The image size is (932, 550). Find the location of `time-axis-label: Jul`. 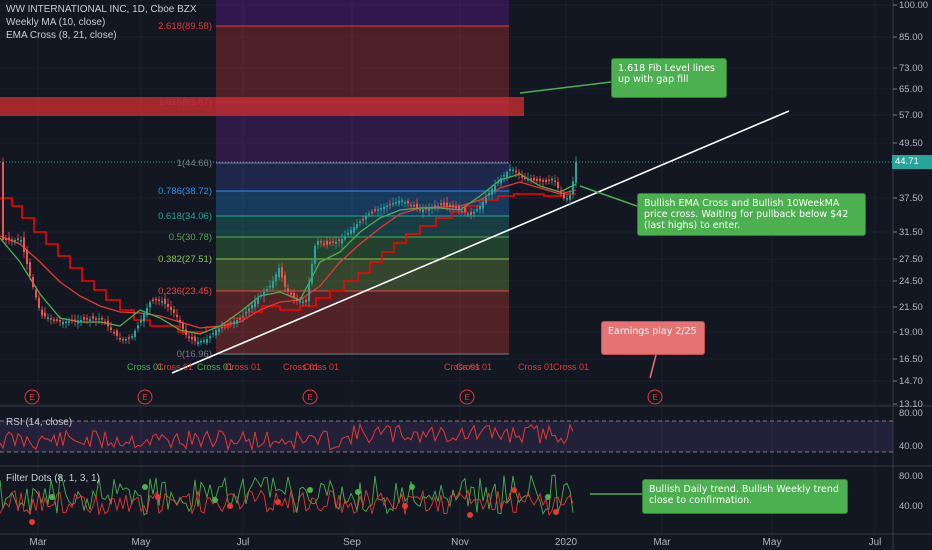

time-axis-label: Jul is located at coordinates (875, 542).